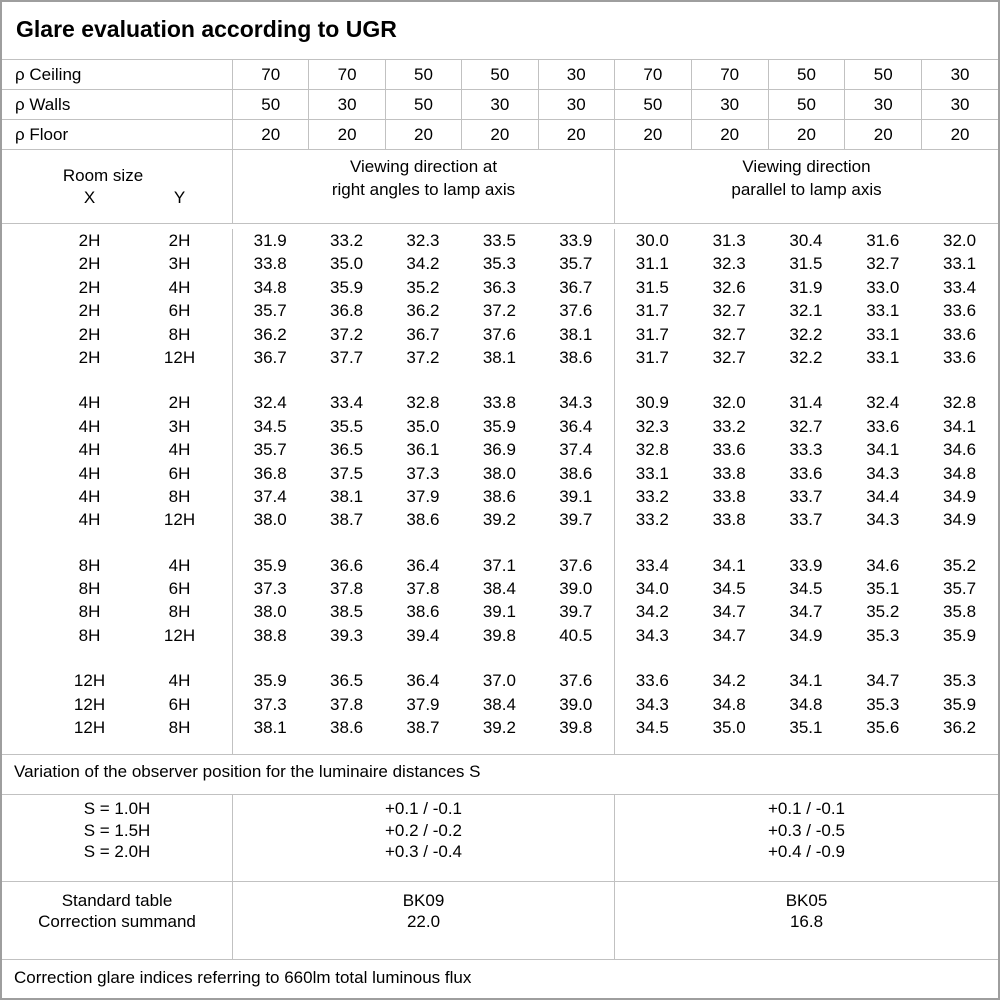  Describe the element at coordinates (117, 198) in the screenshot. I see `xy-label-line: X Y` at that location.